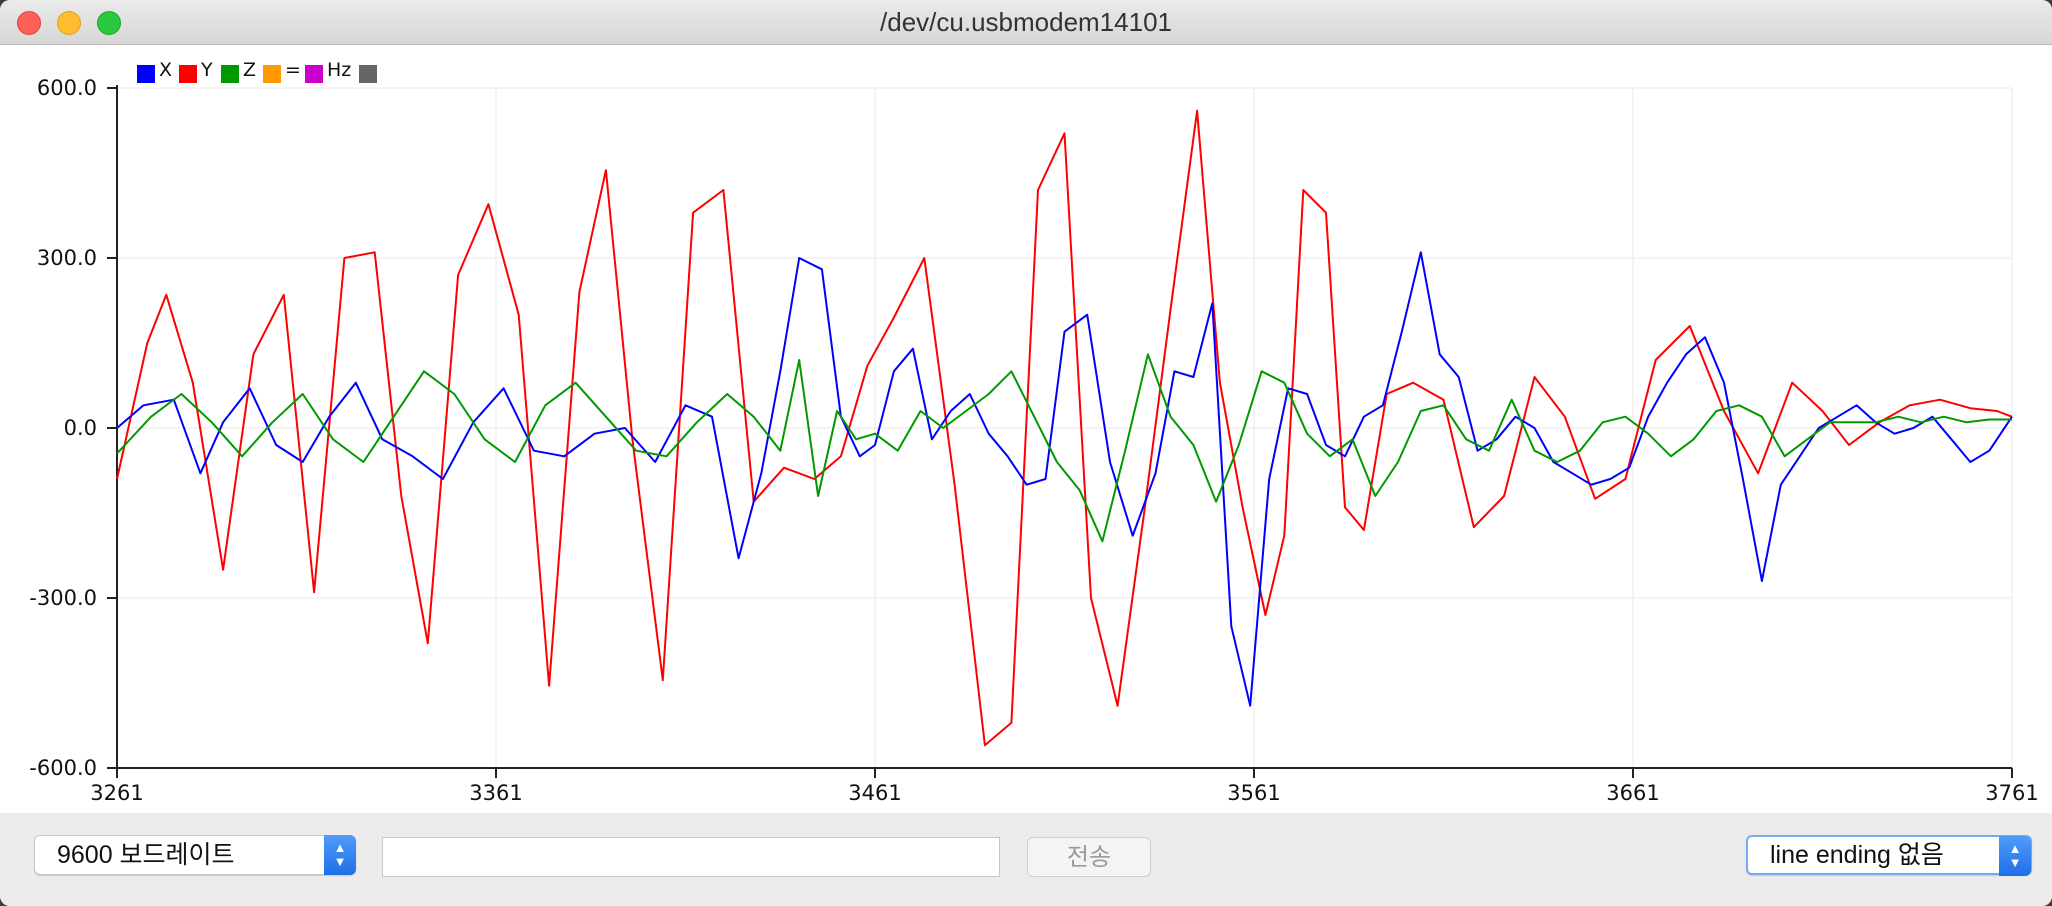 The height and width of the screenshot is (906, 2052). Describe the element at coordinates (1253, 793) in the screenshot. I see `x-tick-label: 3561` at that location.